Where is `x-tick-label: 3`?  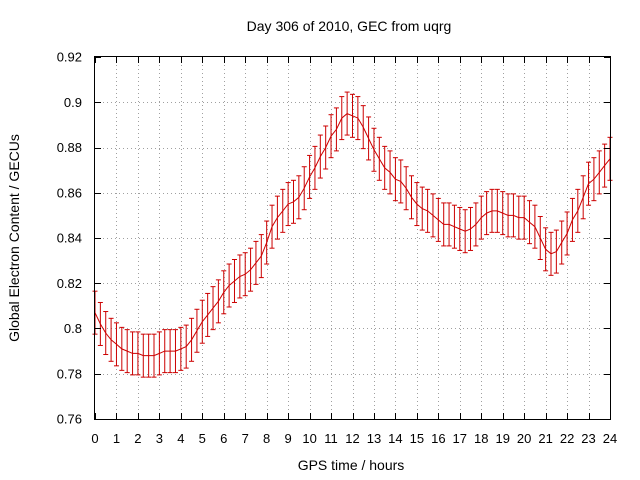
x-tick-label: 3 is located at coordinates (159, 438).